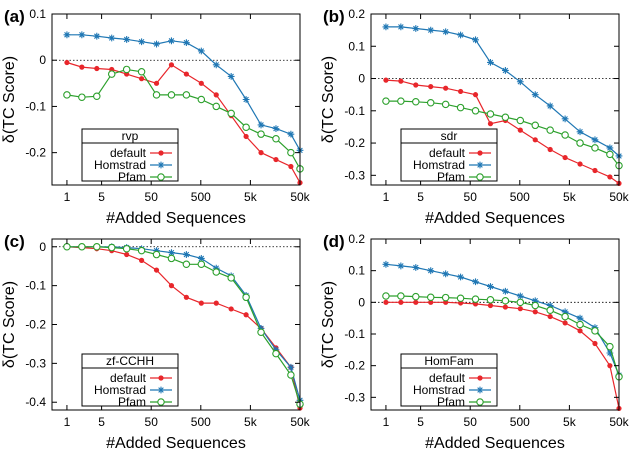 This screenshot has width=640, height=449. I want to click on y-tick-label: -0.1, so click(354, 334).